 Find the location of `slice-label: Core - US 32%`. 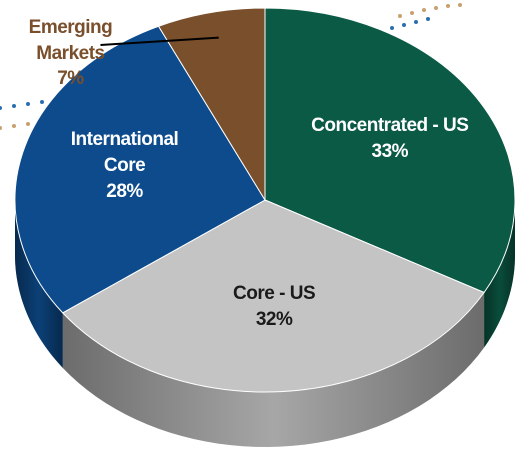

slice-label: Core - US 32% is located at coordinates (274, 306).